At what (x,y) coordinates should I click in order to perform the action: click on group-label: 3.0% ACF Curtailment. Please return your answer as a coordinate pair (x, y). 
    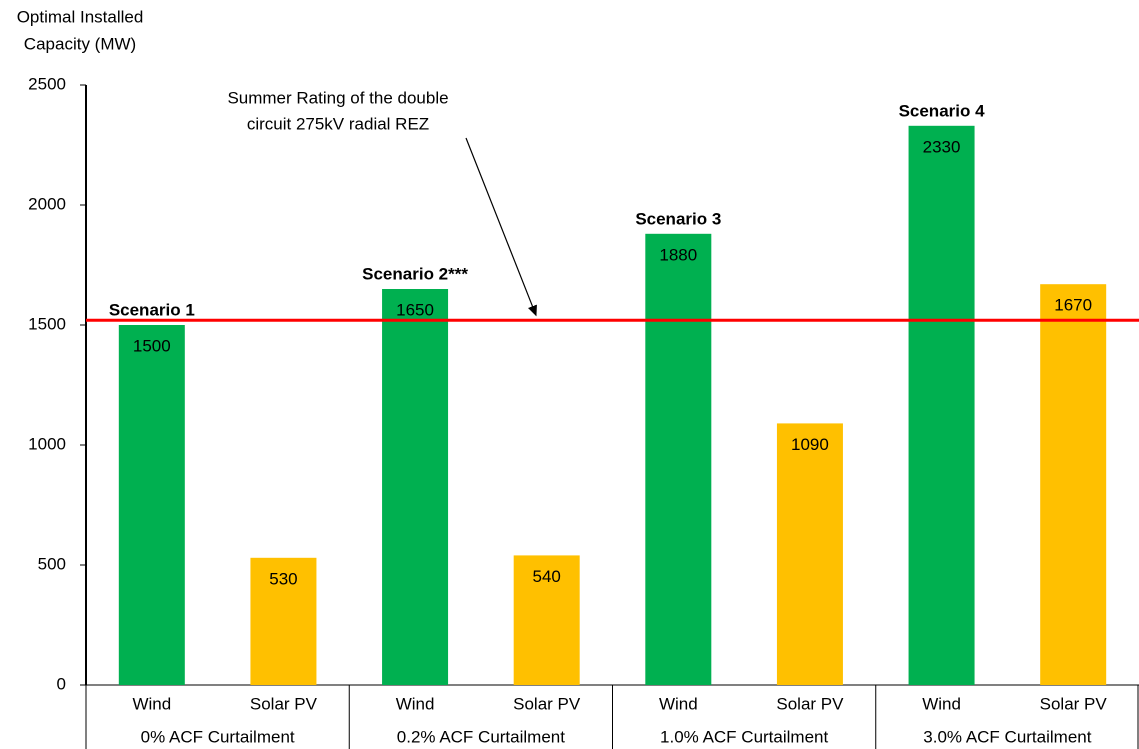
    Looking at the image, I should click on (1007, 736).